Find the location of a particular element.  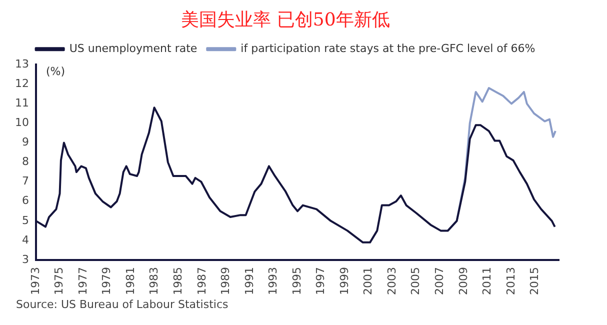

x-tick-label: 2015 is located at coordinates (535, 281).